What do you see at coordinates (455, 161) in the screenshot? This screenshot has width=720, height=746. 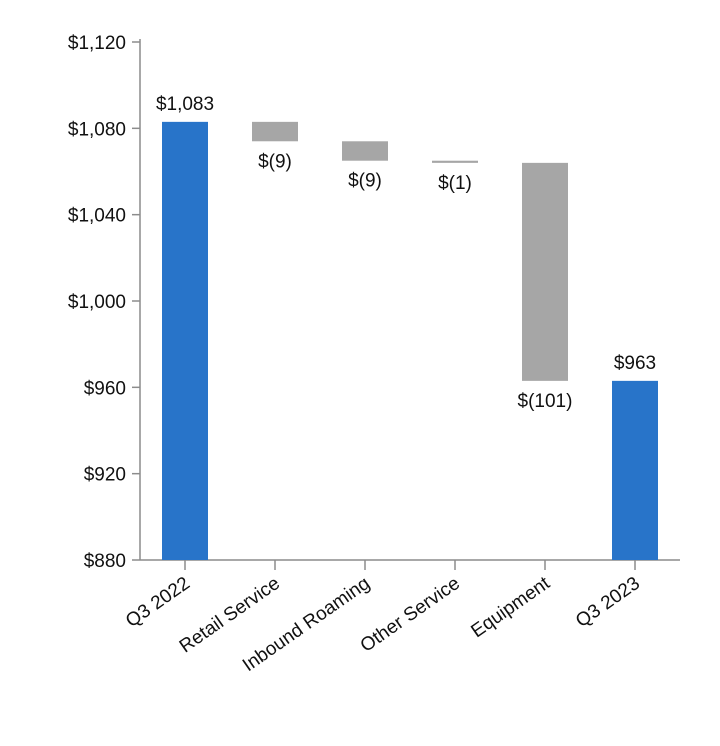 I see `bar-other-service` at bounding box center [455, 161].